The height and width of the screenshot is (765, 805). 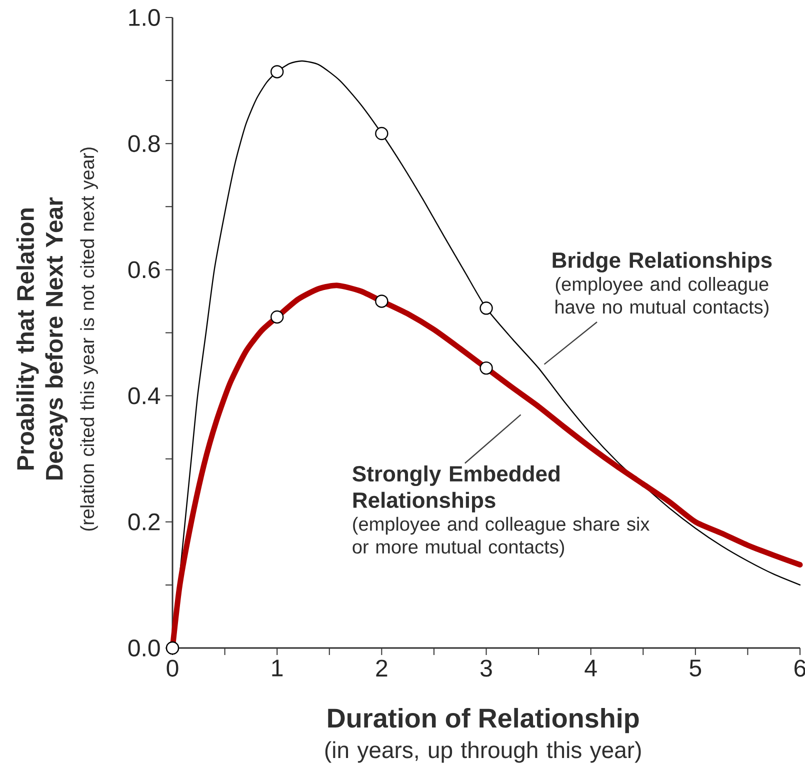 I want to click on y-tick-label: 0.0, so click(x=144, y=647).